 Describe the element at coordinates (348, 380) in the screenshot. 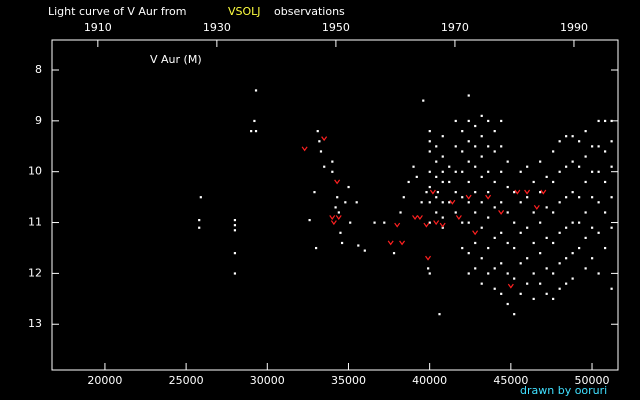

I see `x-tick-label: 35000` at that location.